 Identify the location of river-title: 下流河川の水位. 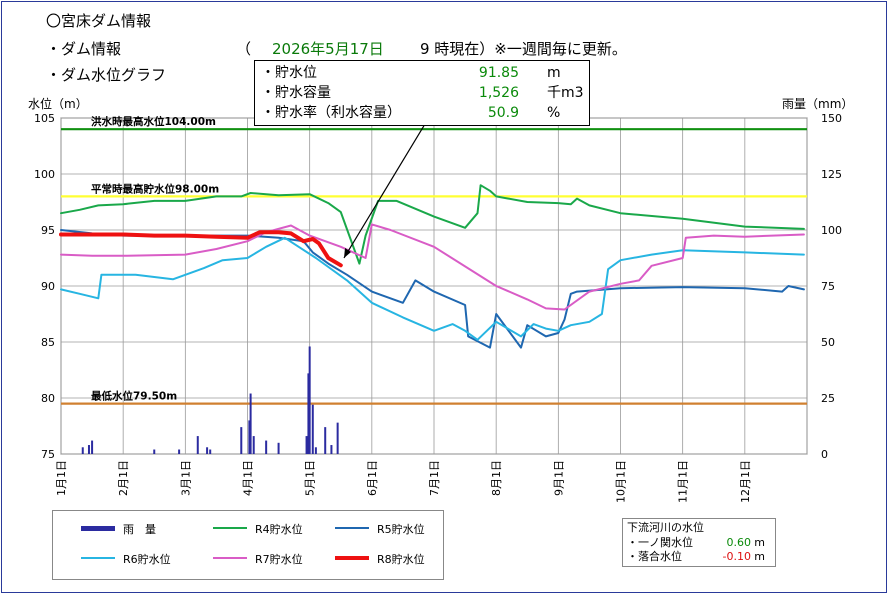
(665, 527).